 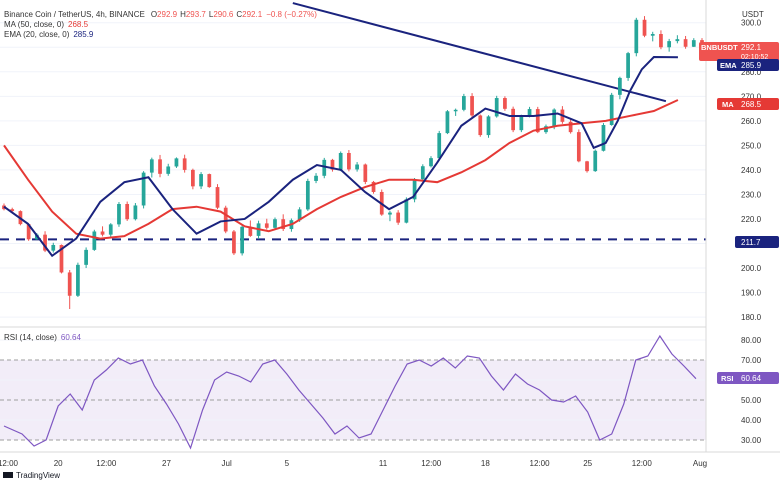 I want to click on ma-badge: MA 268.5, so click(x=748, y=104).